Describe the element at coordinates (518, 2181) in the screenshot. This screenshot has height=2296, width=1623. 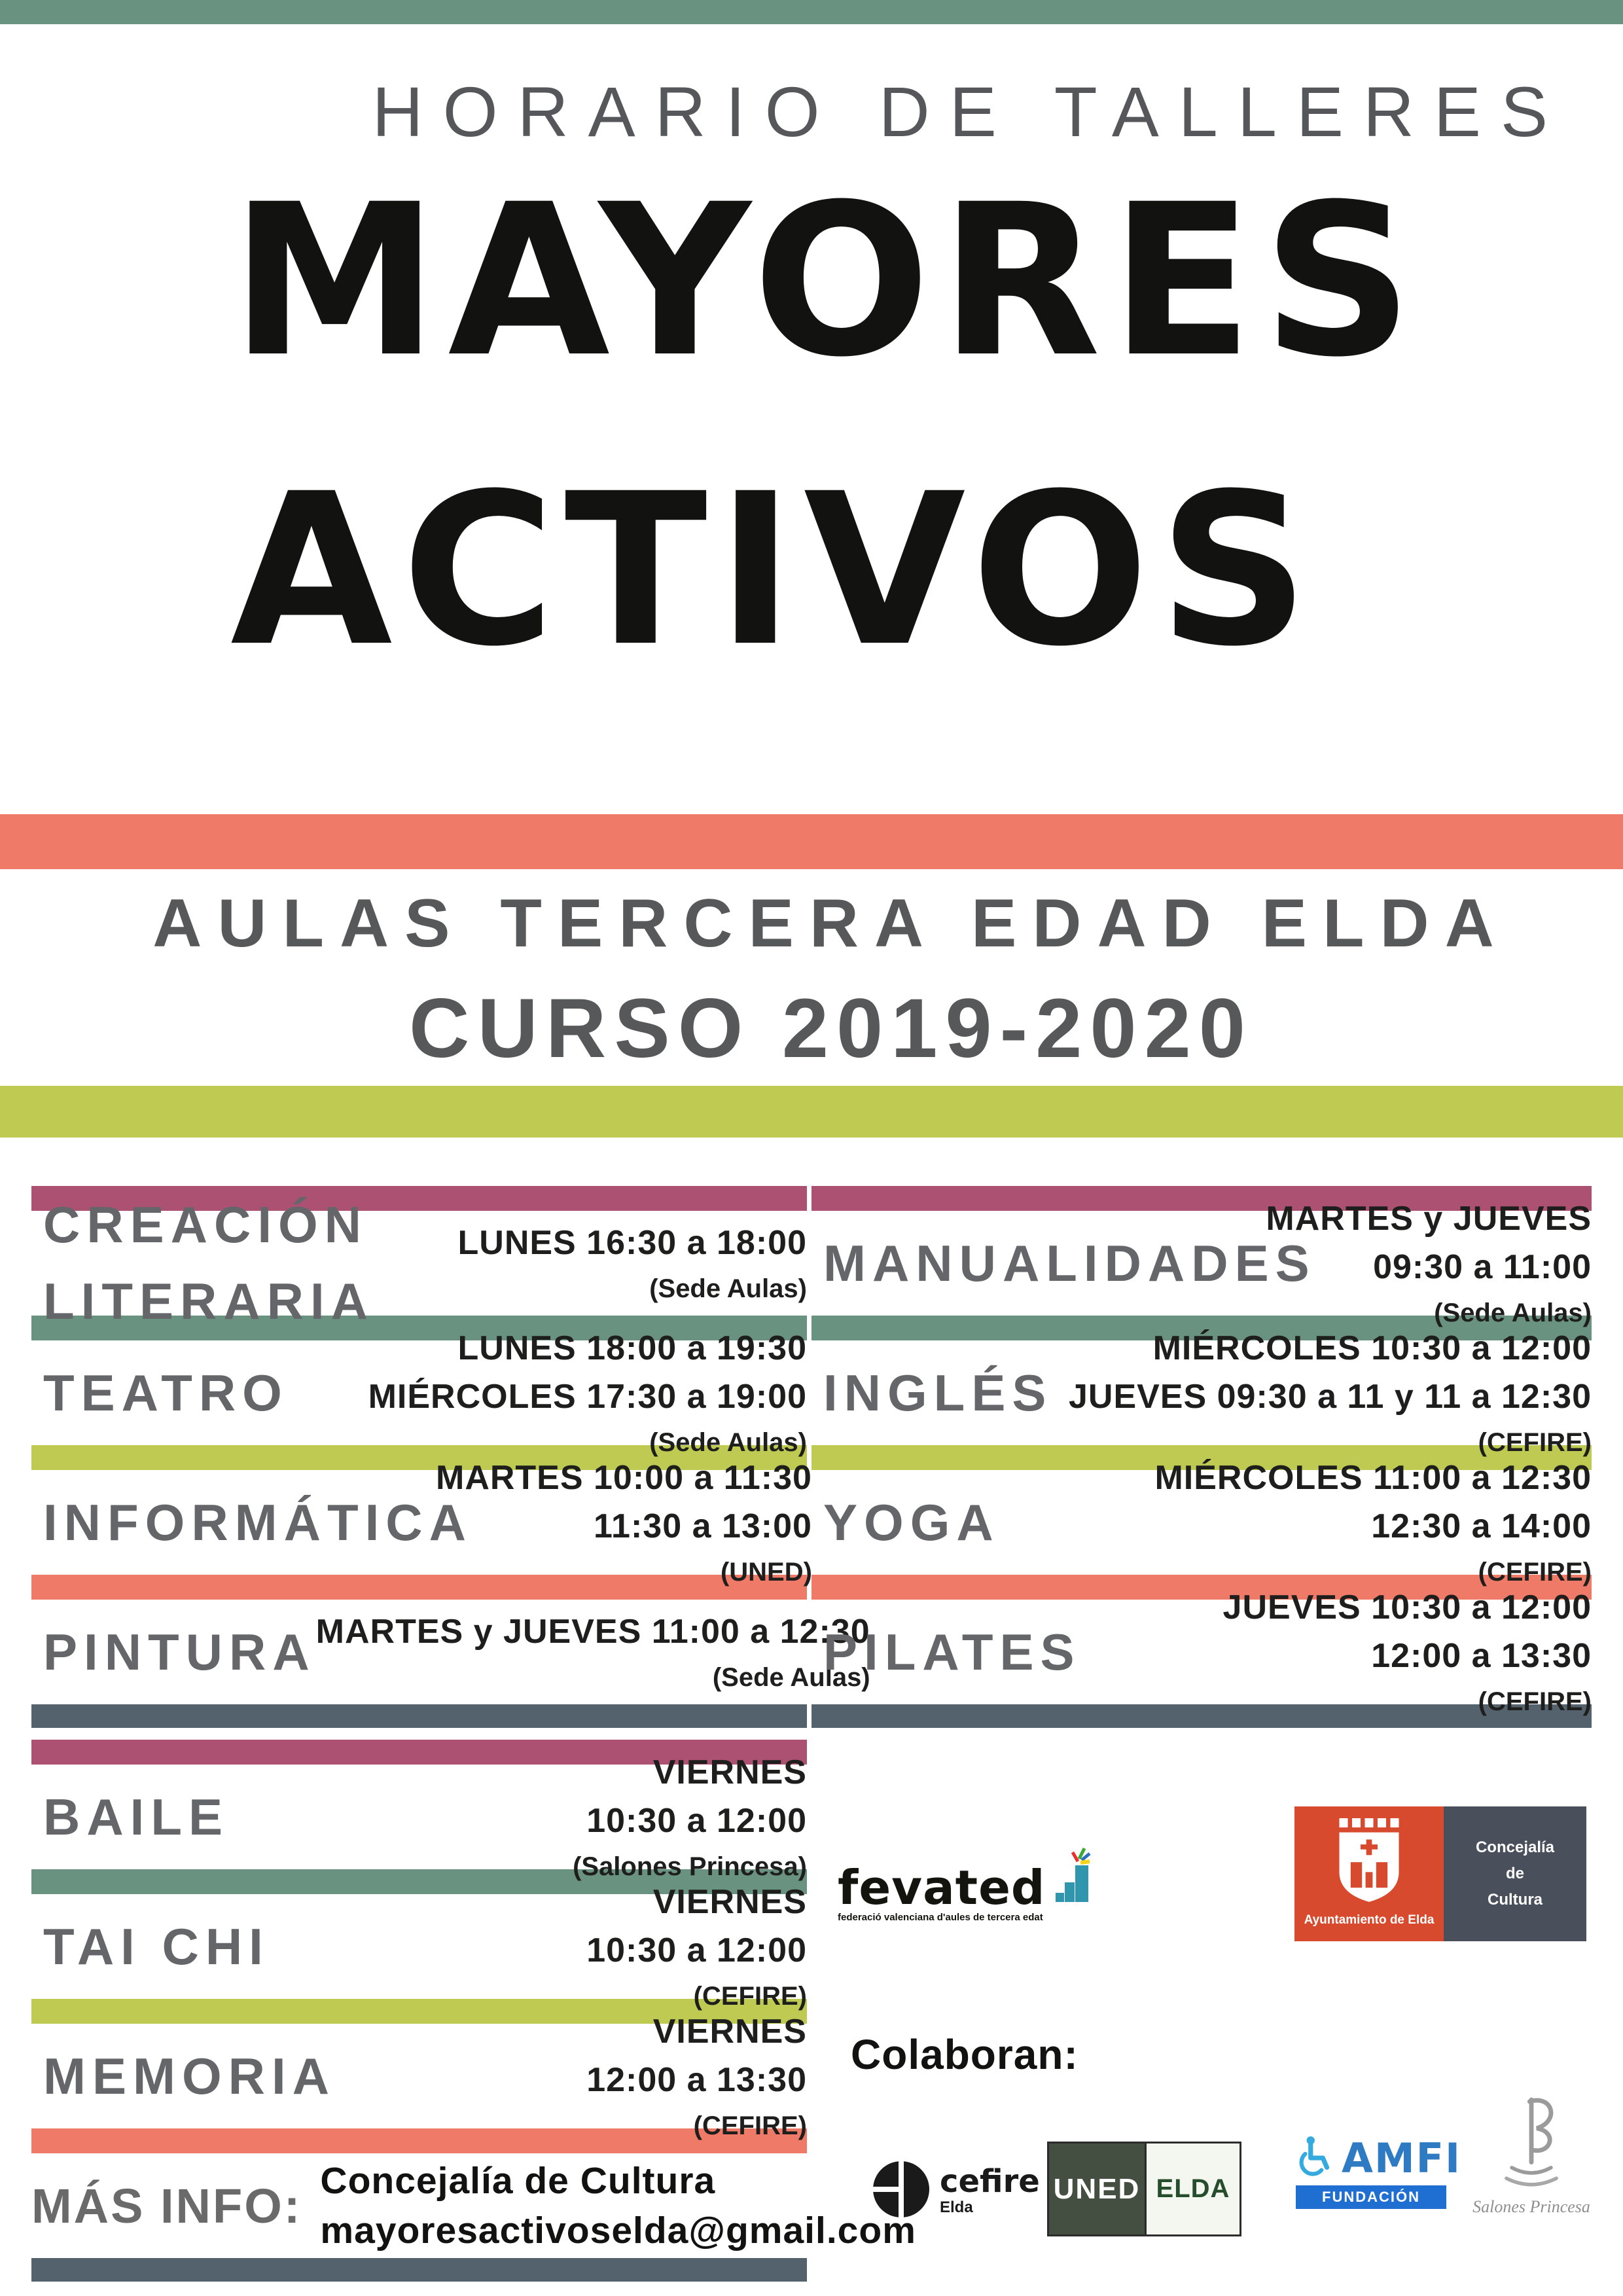
I see `more-info-contact: Concejalía de Cultura` at that location.